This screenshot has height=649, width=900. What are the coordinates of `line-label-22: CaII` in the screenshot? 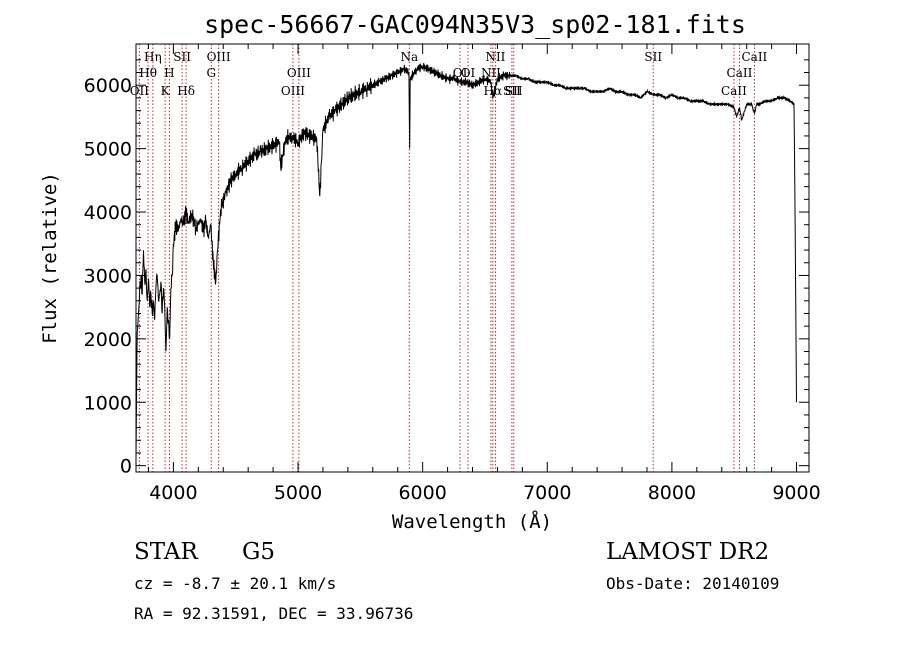 It's located at (734, 91).